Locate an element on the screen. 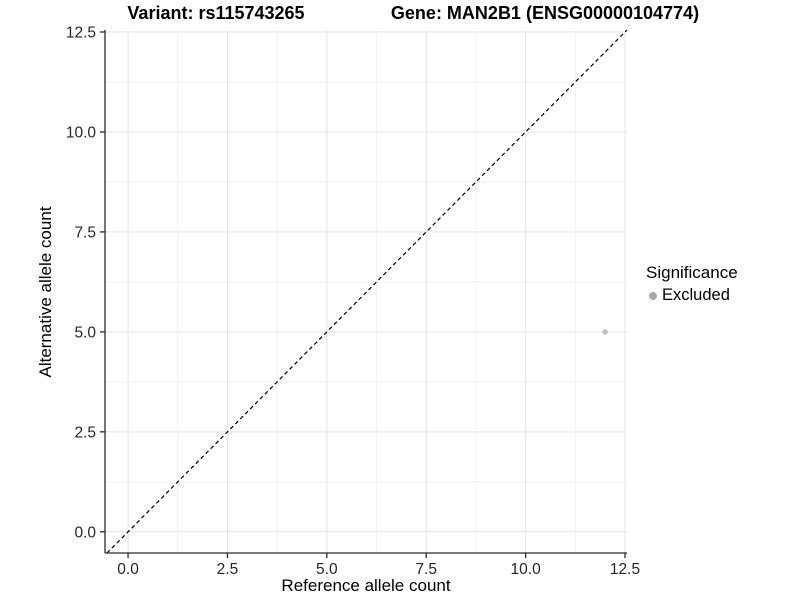  x-tick-label: 12.5 is located at coordinates (625, 569).